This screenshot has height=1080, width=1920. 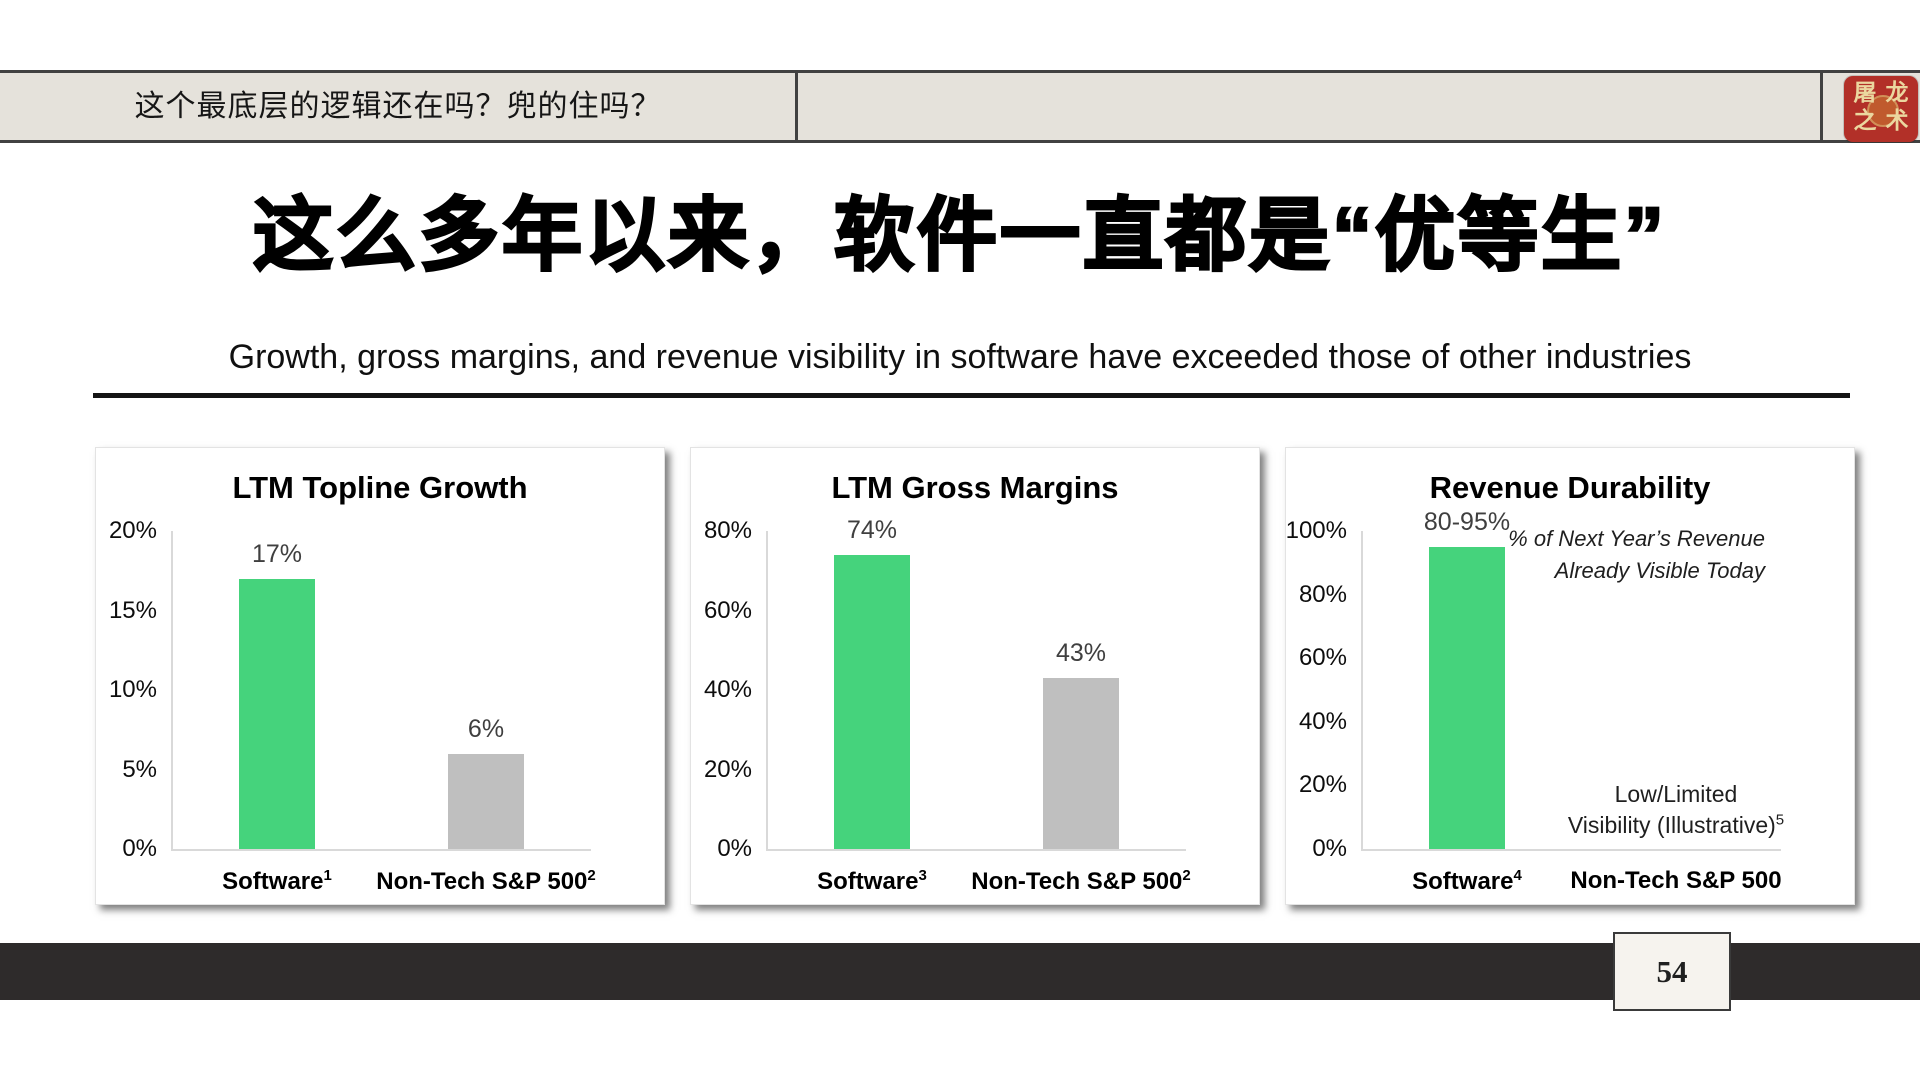 What do you see at coordinates (1517, 875) in the screenshot?
I see `superscript: 4` at bounding box center [1517, 875].